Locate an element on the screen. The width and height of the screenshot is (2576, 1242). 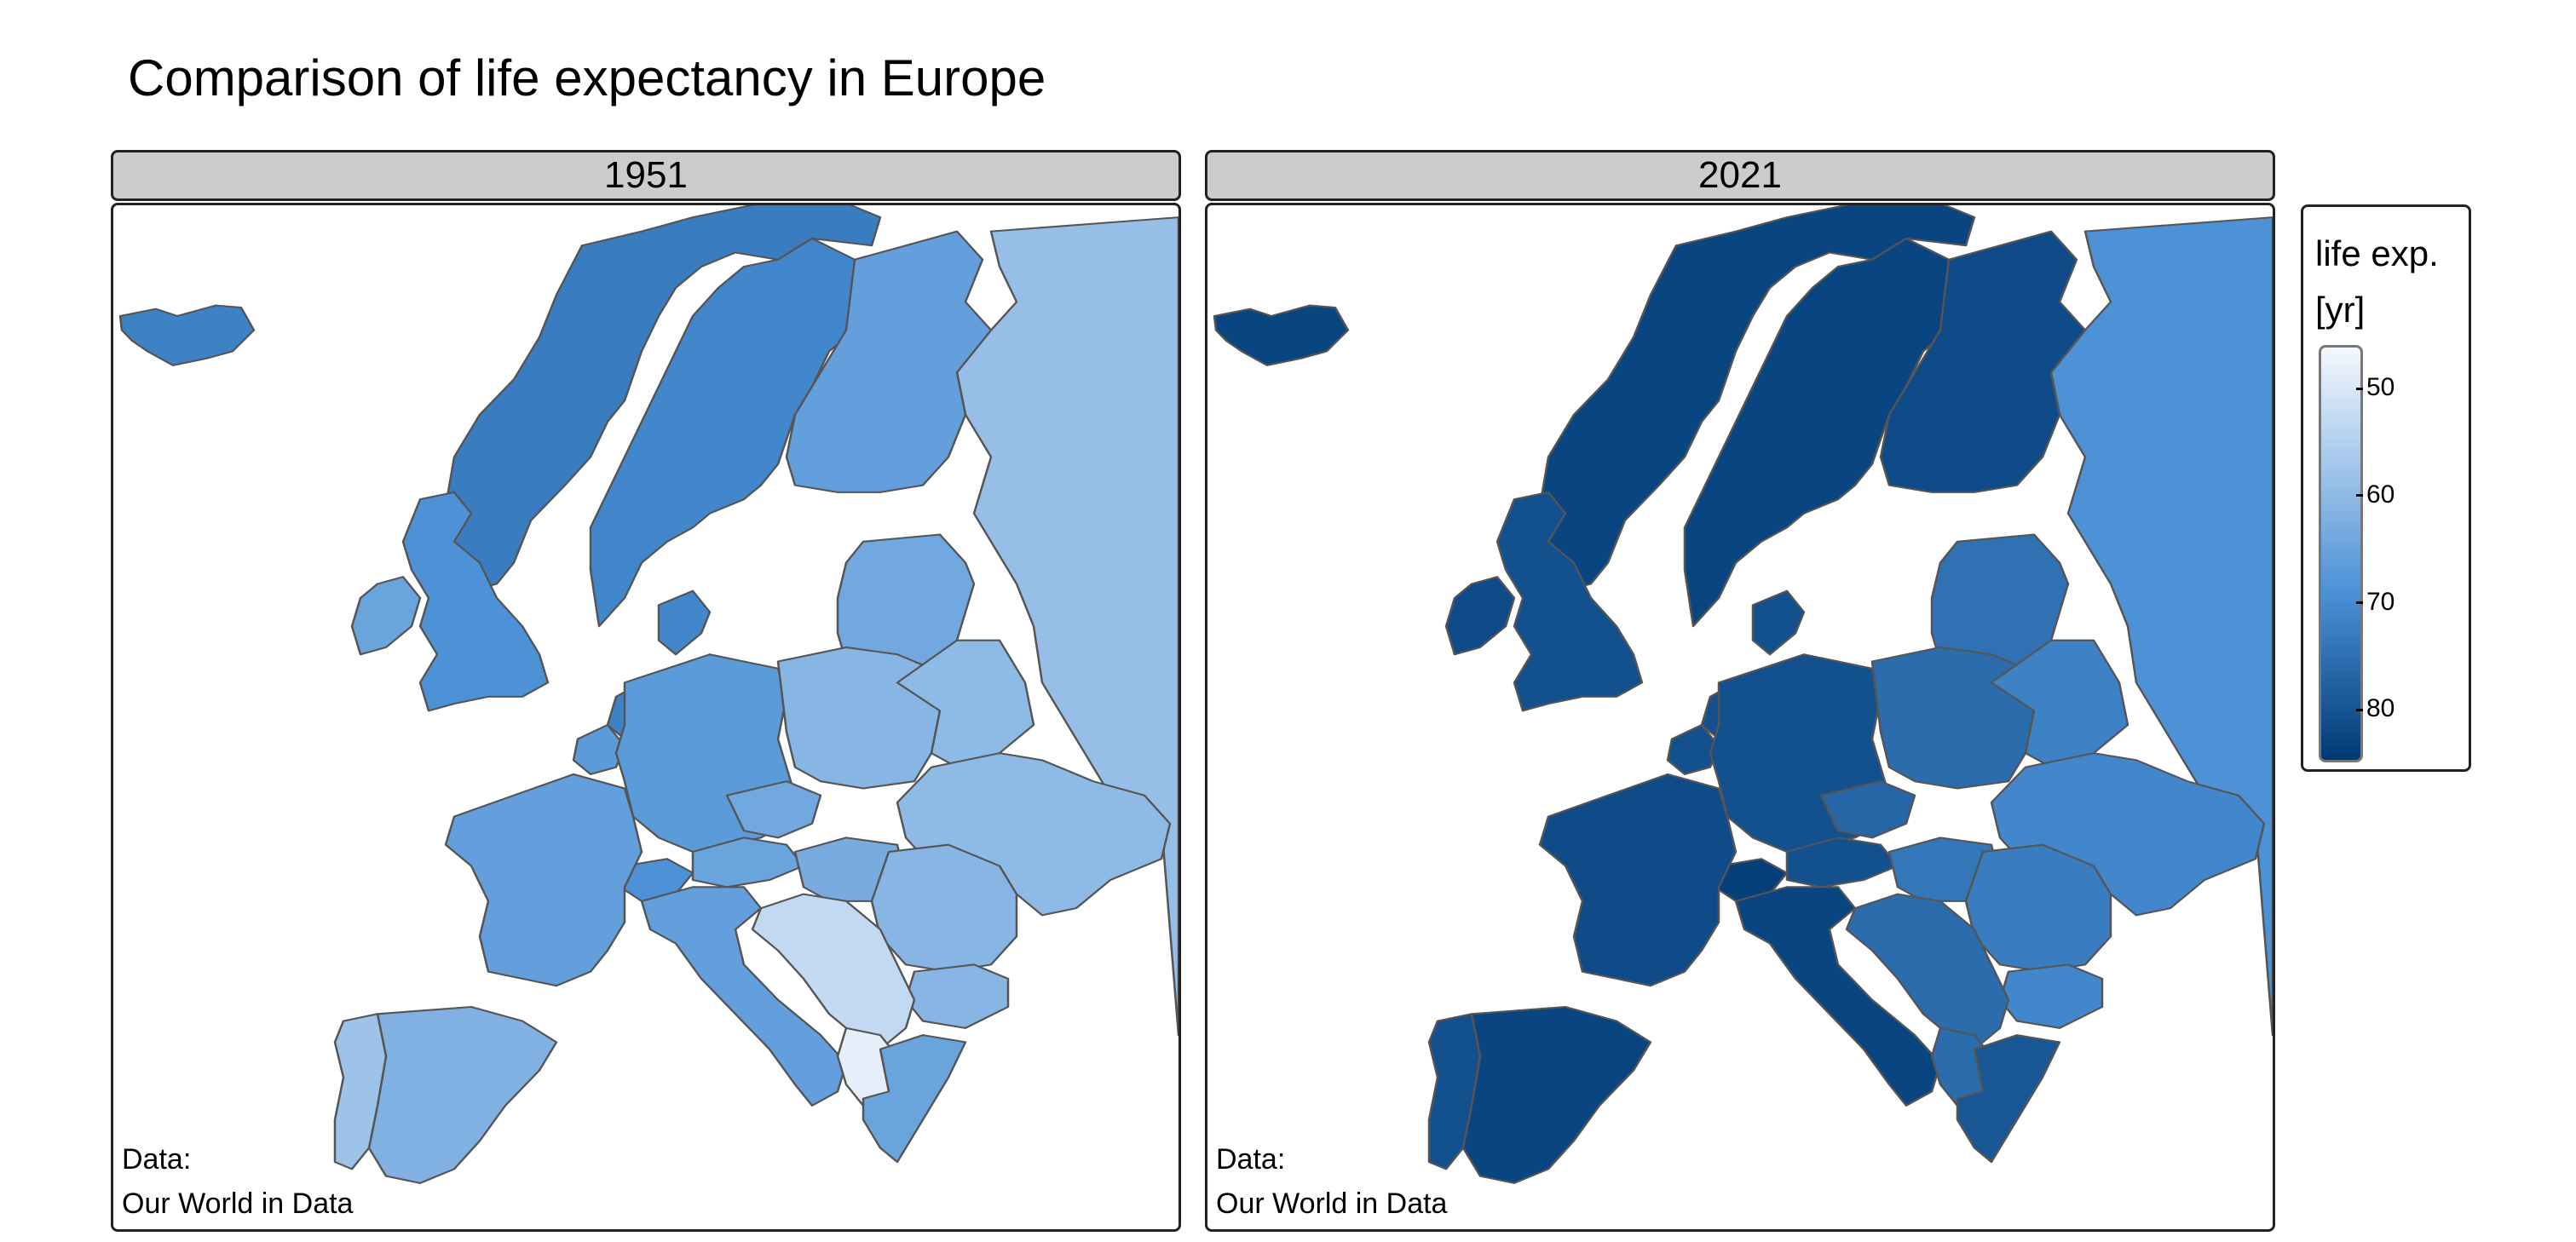
legend-tick-label: 70 is located at coordinates (2377, 602).